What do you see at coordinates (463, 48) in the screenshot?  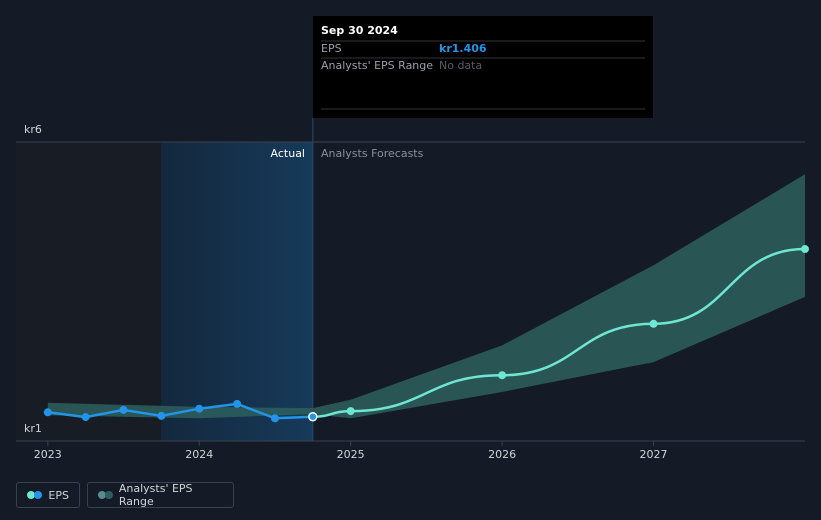 I see `tooltip-value: kr1.406` at bounding box center [463, 48].